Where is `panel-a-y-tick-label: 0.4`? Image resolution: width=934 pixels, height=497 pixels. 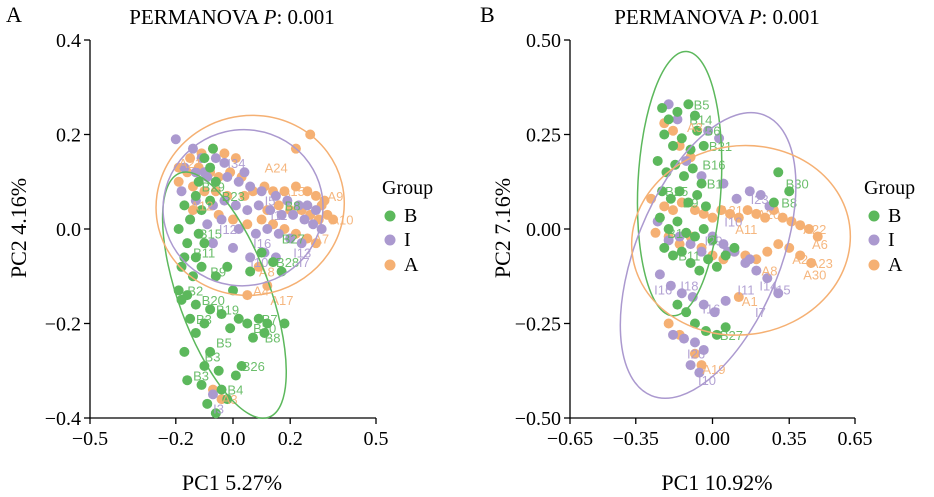
panel-a-y-tick-label: 0.4 is located at coordinates (68, 41).